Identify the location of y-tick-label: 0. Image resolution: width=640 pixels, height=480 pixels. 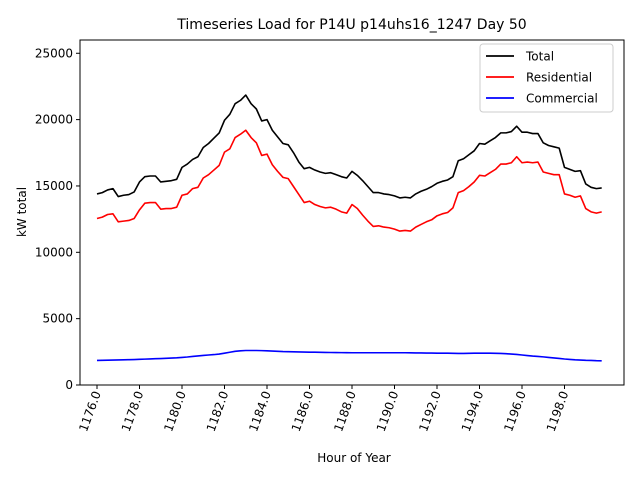
(69, 385).